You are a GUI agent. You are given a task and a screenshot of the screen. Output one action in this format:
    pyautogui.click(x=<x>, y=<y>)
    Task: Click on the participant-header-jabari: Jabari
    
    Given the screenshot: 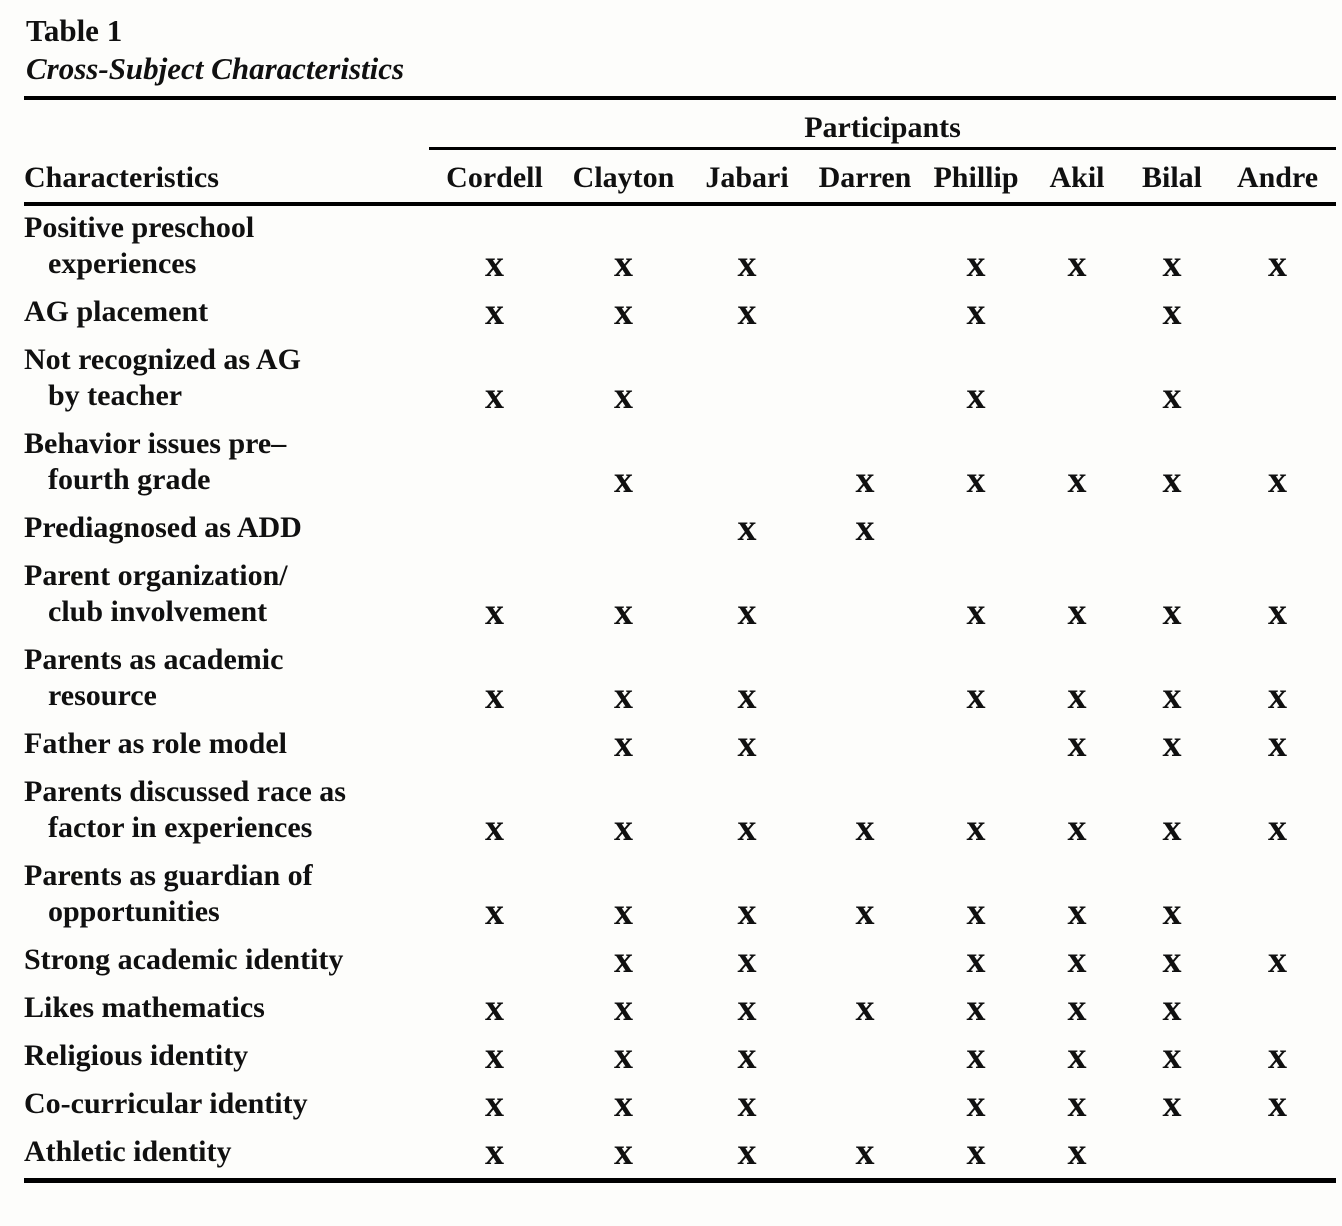 What is the action you would take?
    pyautogui.click(x=747, y=177)
    